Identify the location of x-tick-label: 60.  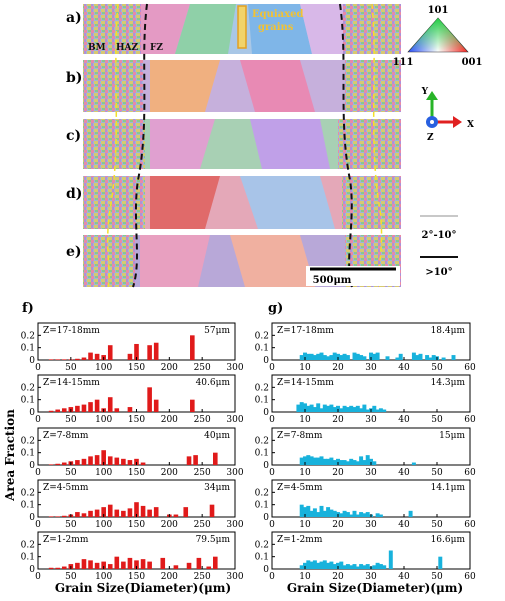
(470, 525).